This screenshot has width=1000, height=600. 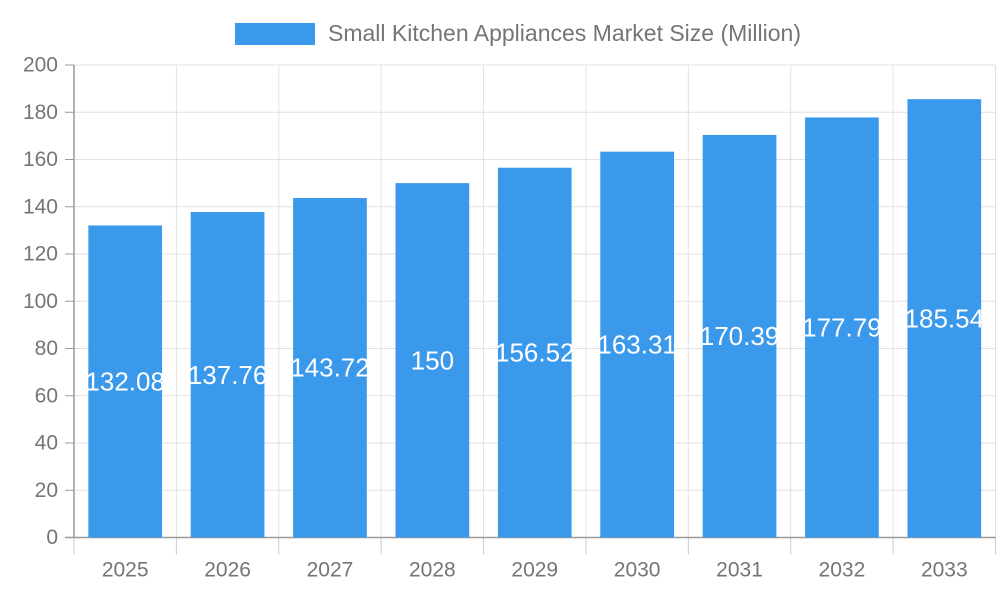 I want to click on x-axis-label-2026: 2026, so click(x=227, y=570).